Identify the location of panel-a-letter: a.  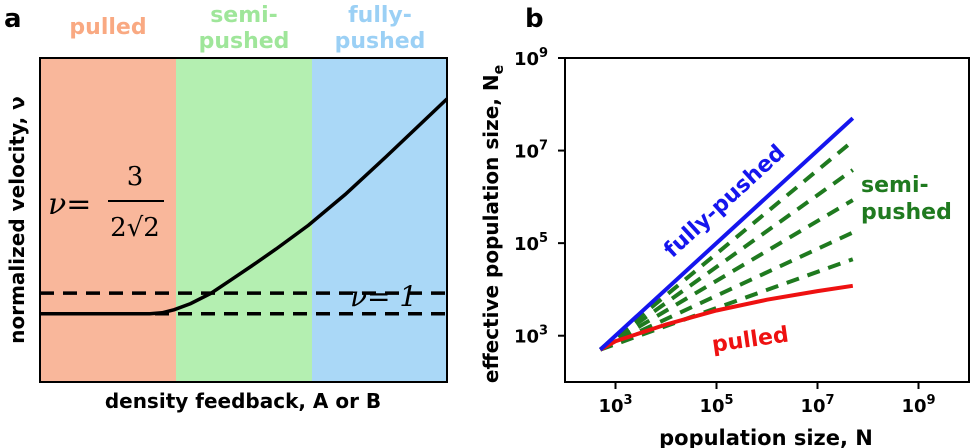
(13, 19).